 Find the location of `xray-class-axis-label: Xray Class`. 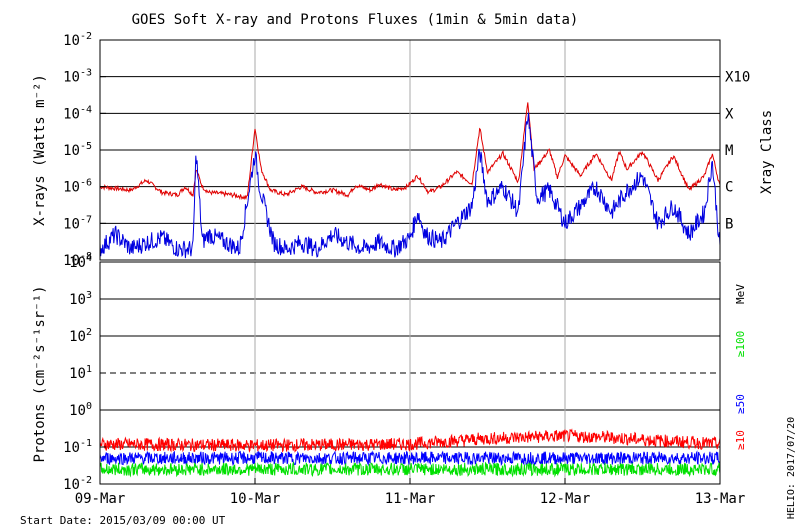

xray-class-axis-label: Xray Class is located at coordinates (767, 152).